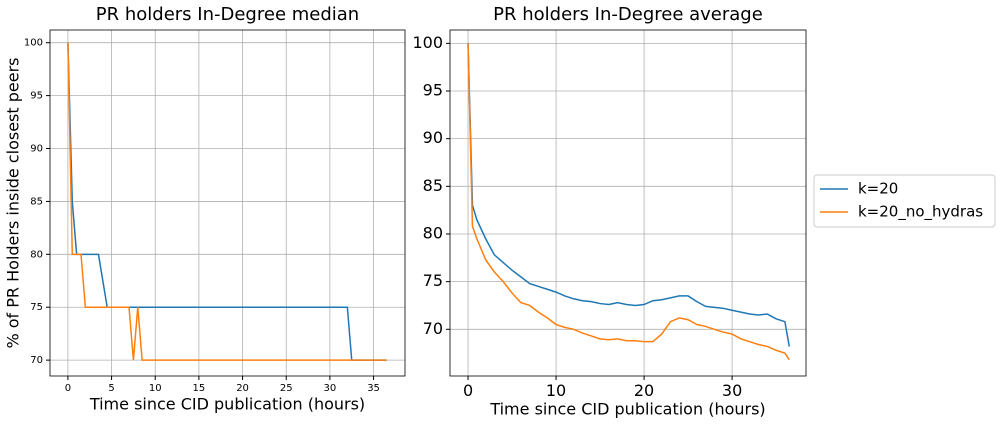  I want to click on legend-box, so click(904, 201).